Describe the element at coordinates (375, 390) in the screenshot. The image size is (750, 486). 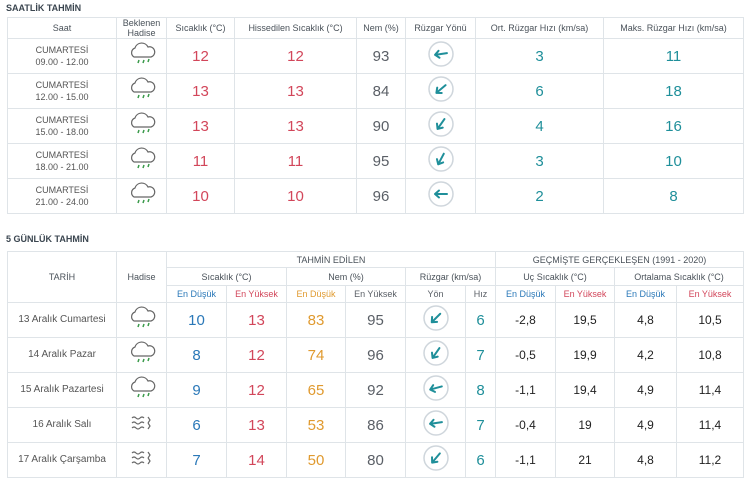
I see `max-humidity: 92` at that location.